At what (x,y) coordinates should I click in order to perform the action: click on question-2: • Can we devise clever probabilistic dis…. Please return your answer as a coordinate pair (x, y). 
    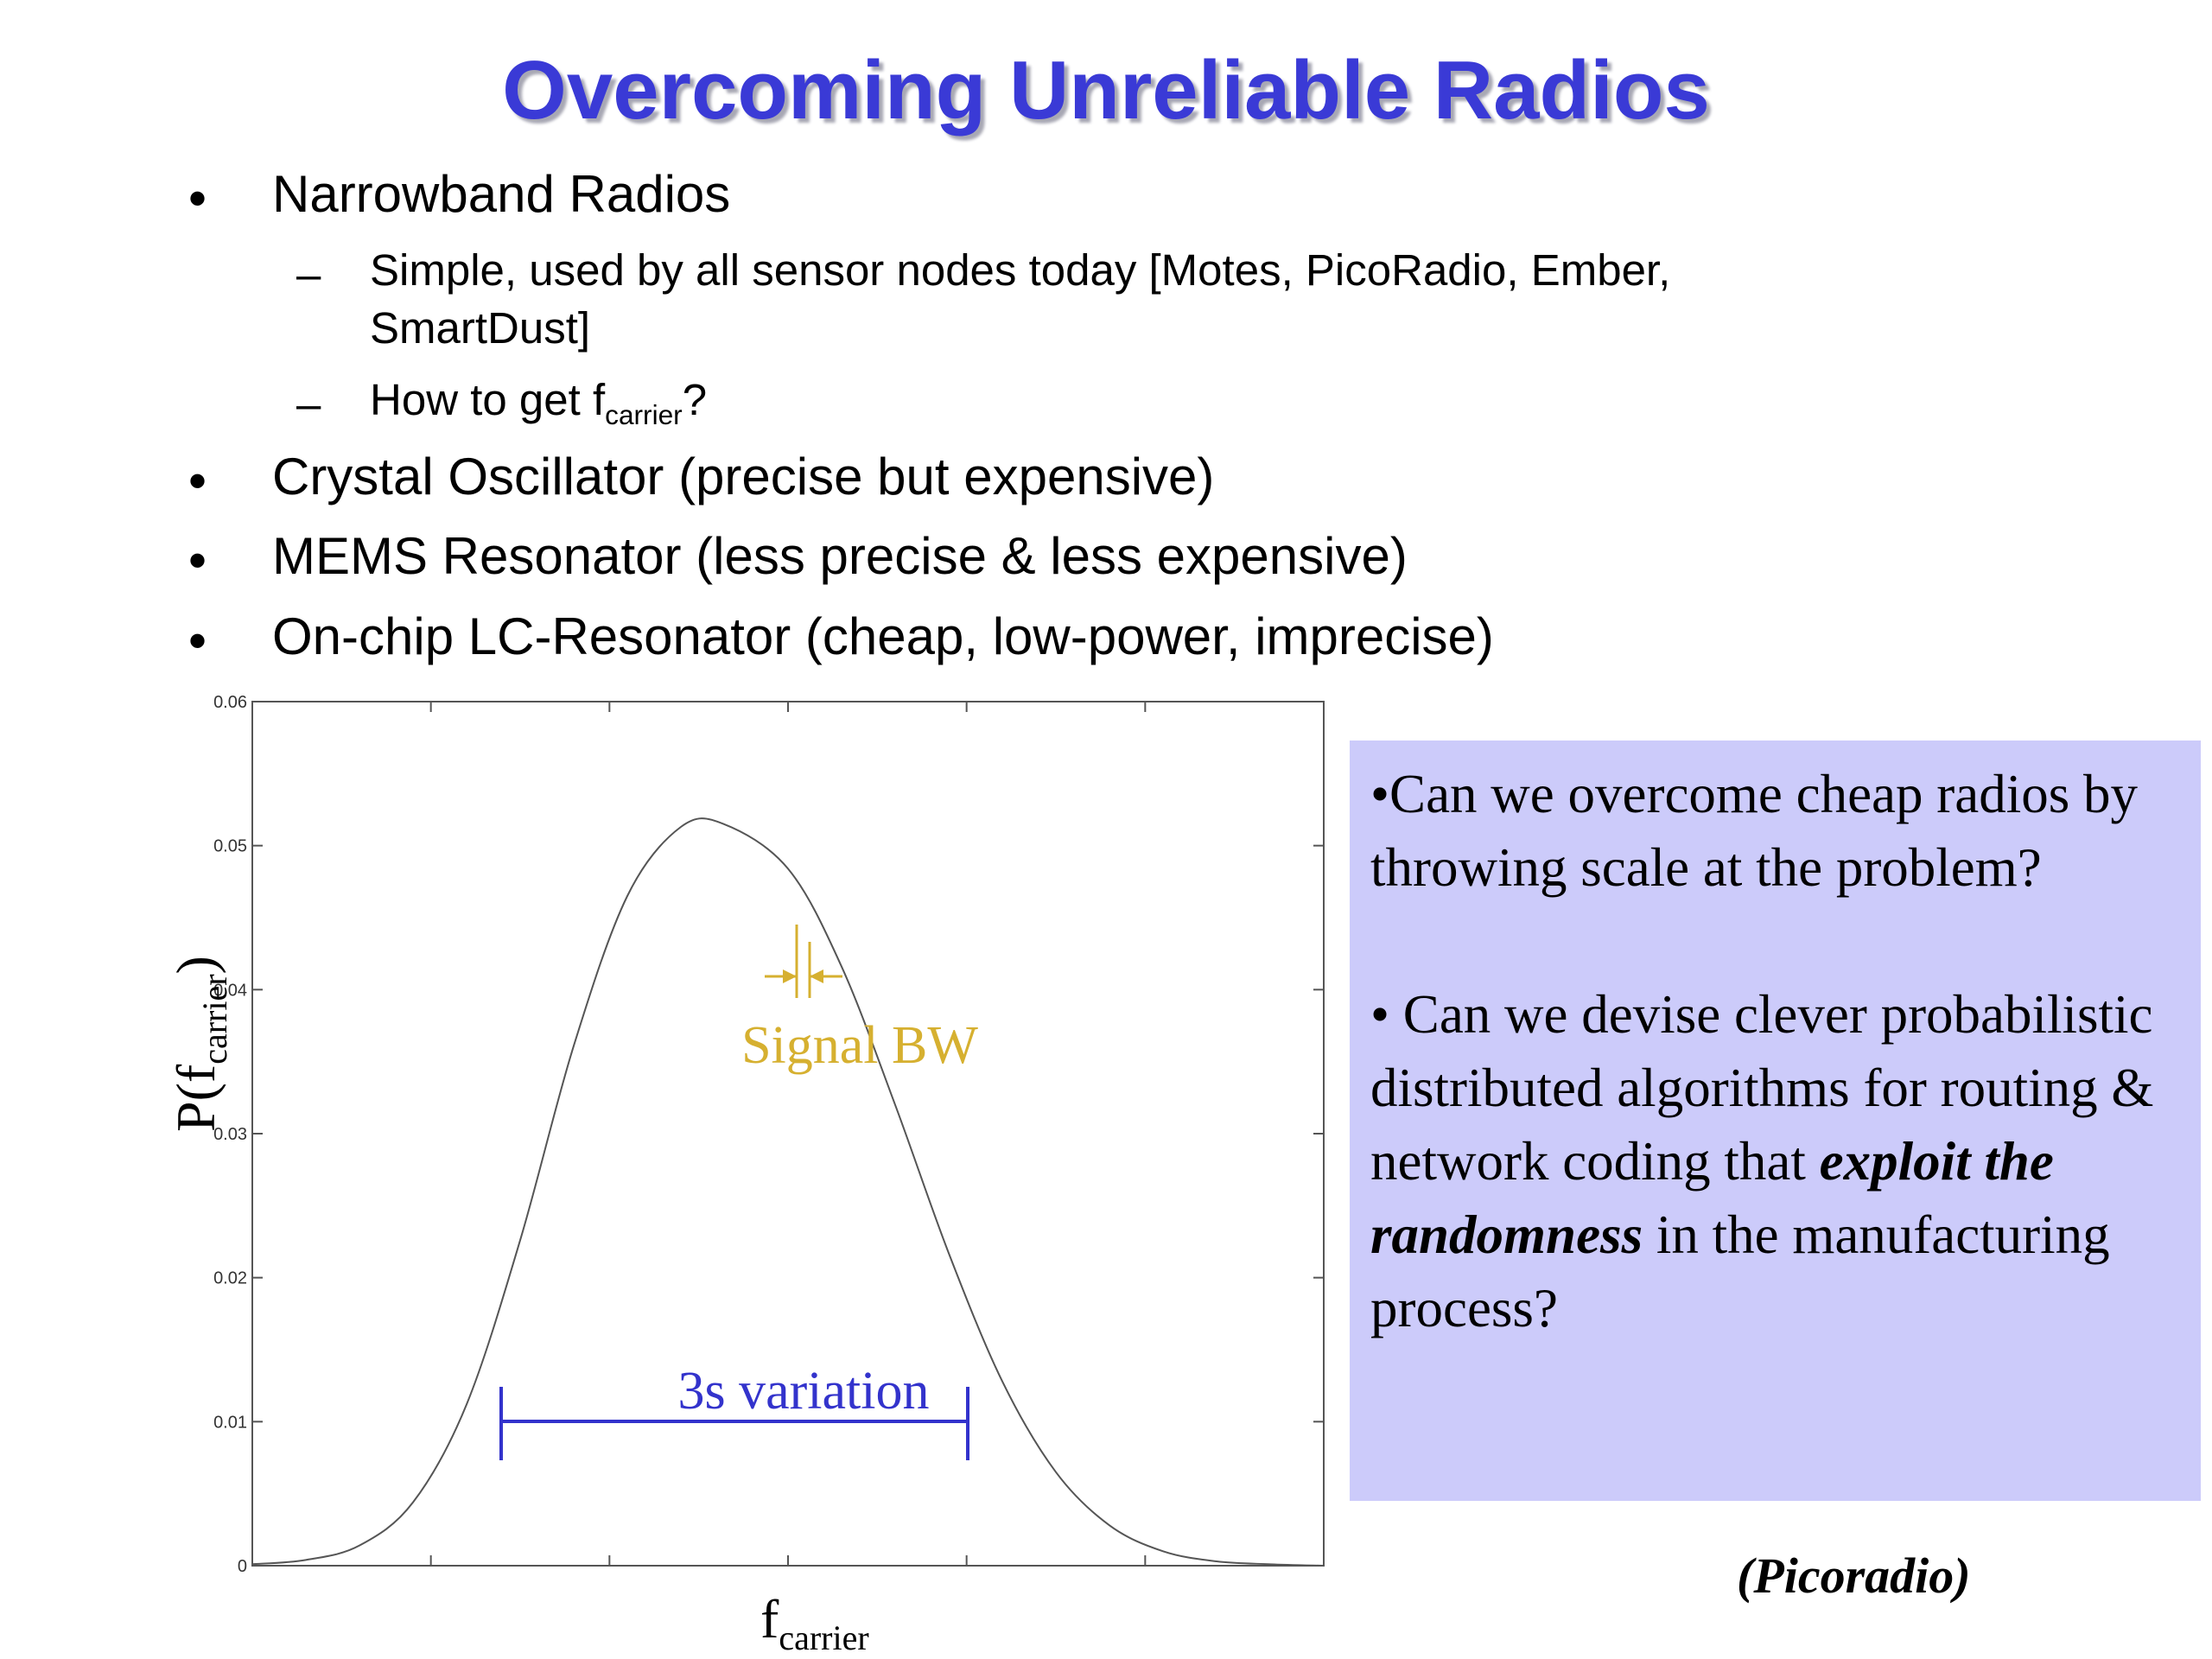
    Looking at the image, I should click on (1762, 1161).